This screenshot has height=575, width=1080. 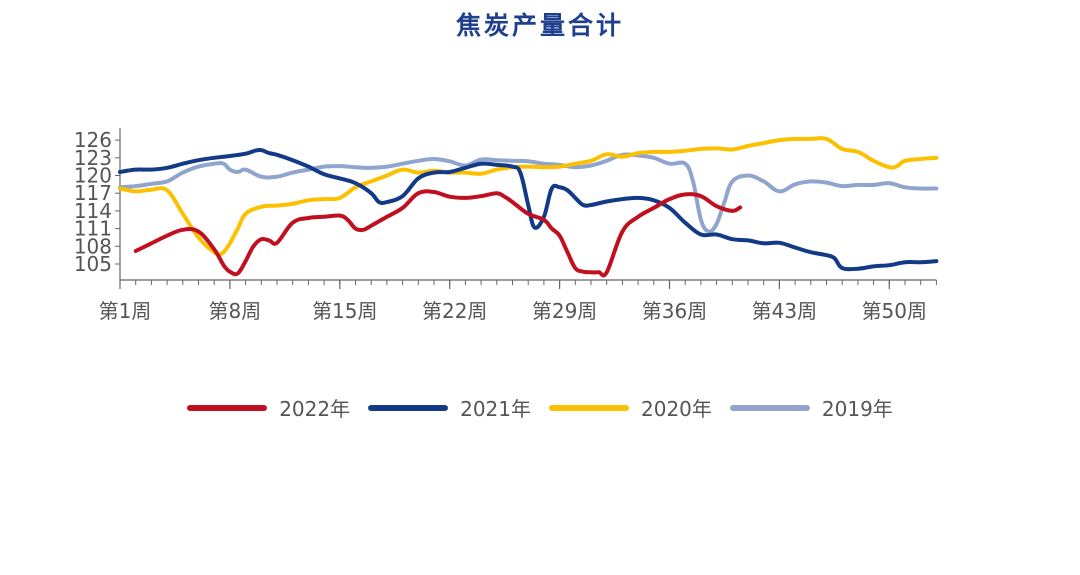 I want to click on y-tick-label: 117, so click(x=93, y=193).